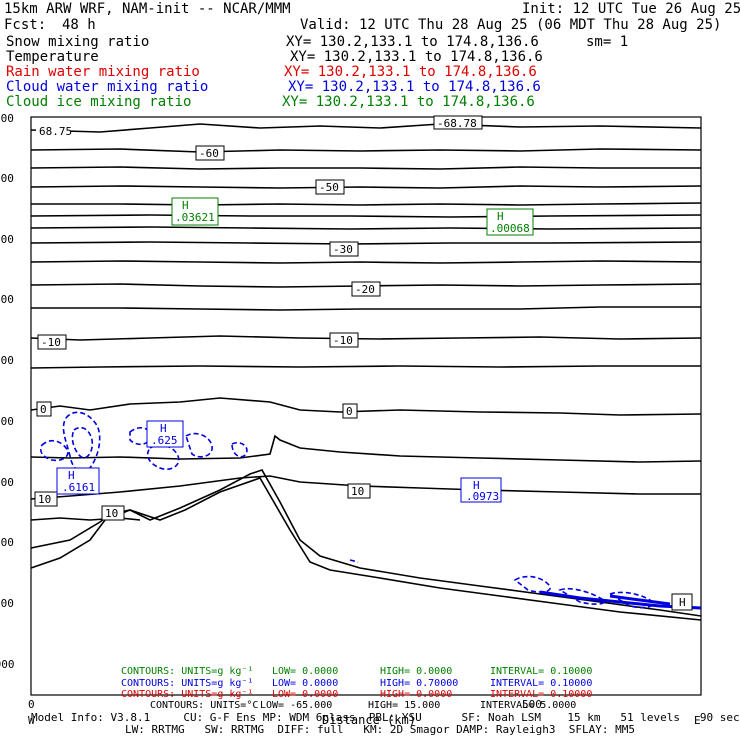 This screenshot has height=740, width=740. Describe the element at coordinates (366, 289) in the screenshot. I see `isotherm-label-box: -20` at that location.